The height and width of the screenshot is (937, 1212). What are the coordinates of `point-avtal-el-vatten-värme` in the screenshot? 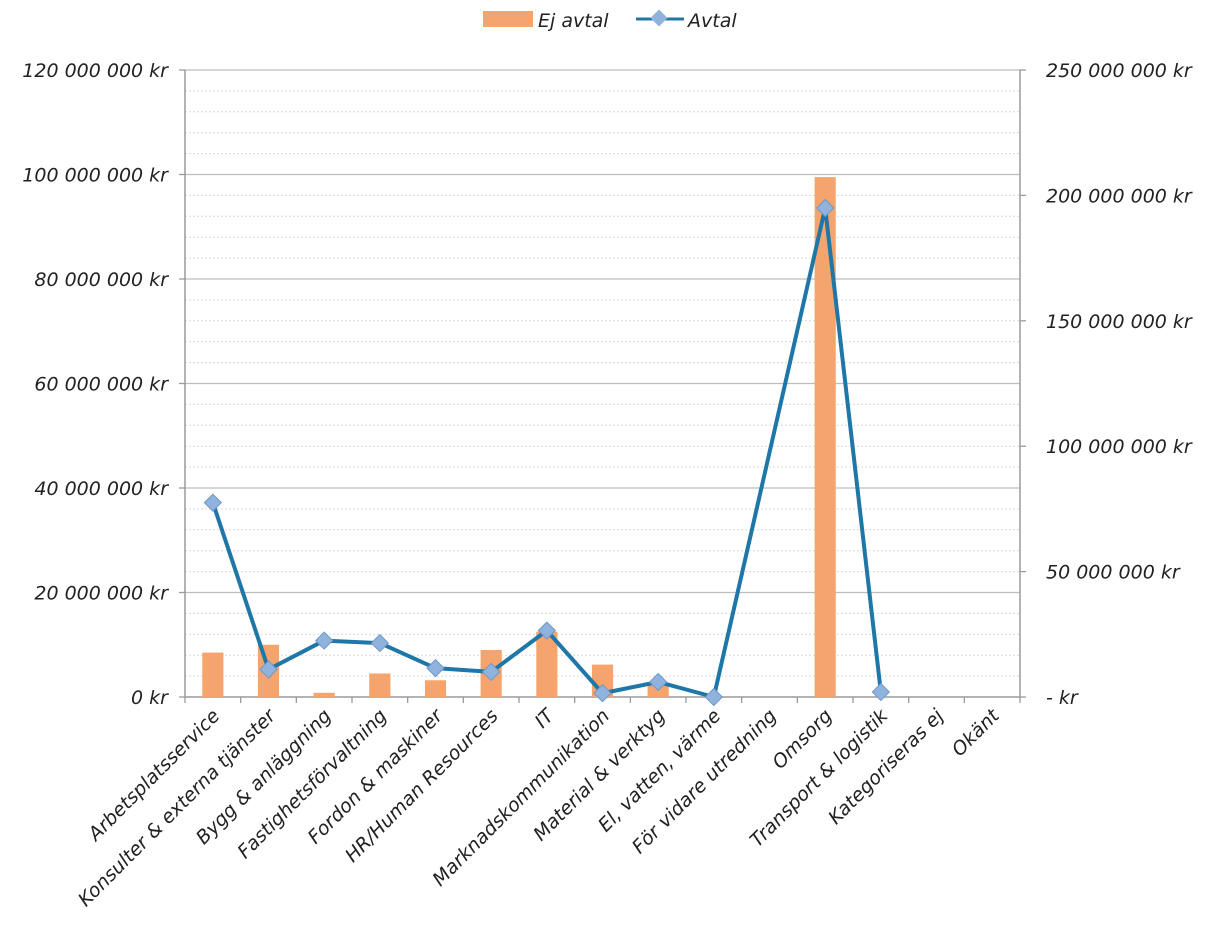 It's located at (714, 697).